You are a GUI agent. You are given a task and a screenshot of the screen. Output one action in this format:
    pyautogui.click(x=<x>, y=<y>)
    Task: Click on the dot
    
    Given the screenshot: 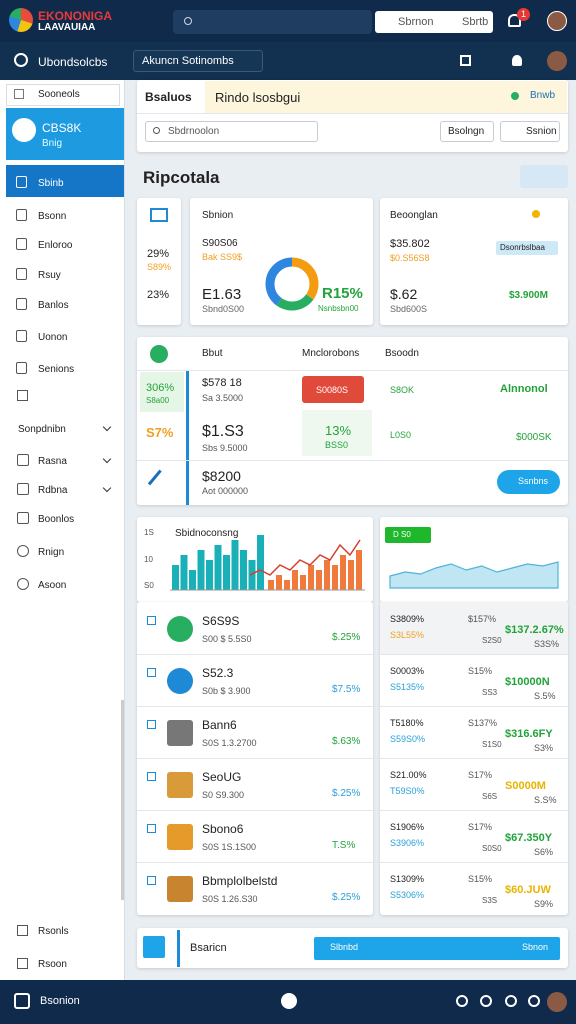 What is the action you would take?
    pyautogui.click(x=536, y=214)
    